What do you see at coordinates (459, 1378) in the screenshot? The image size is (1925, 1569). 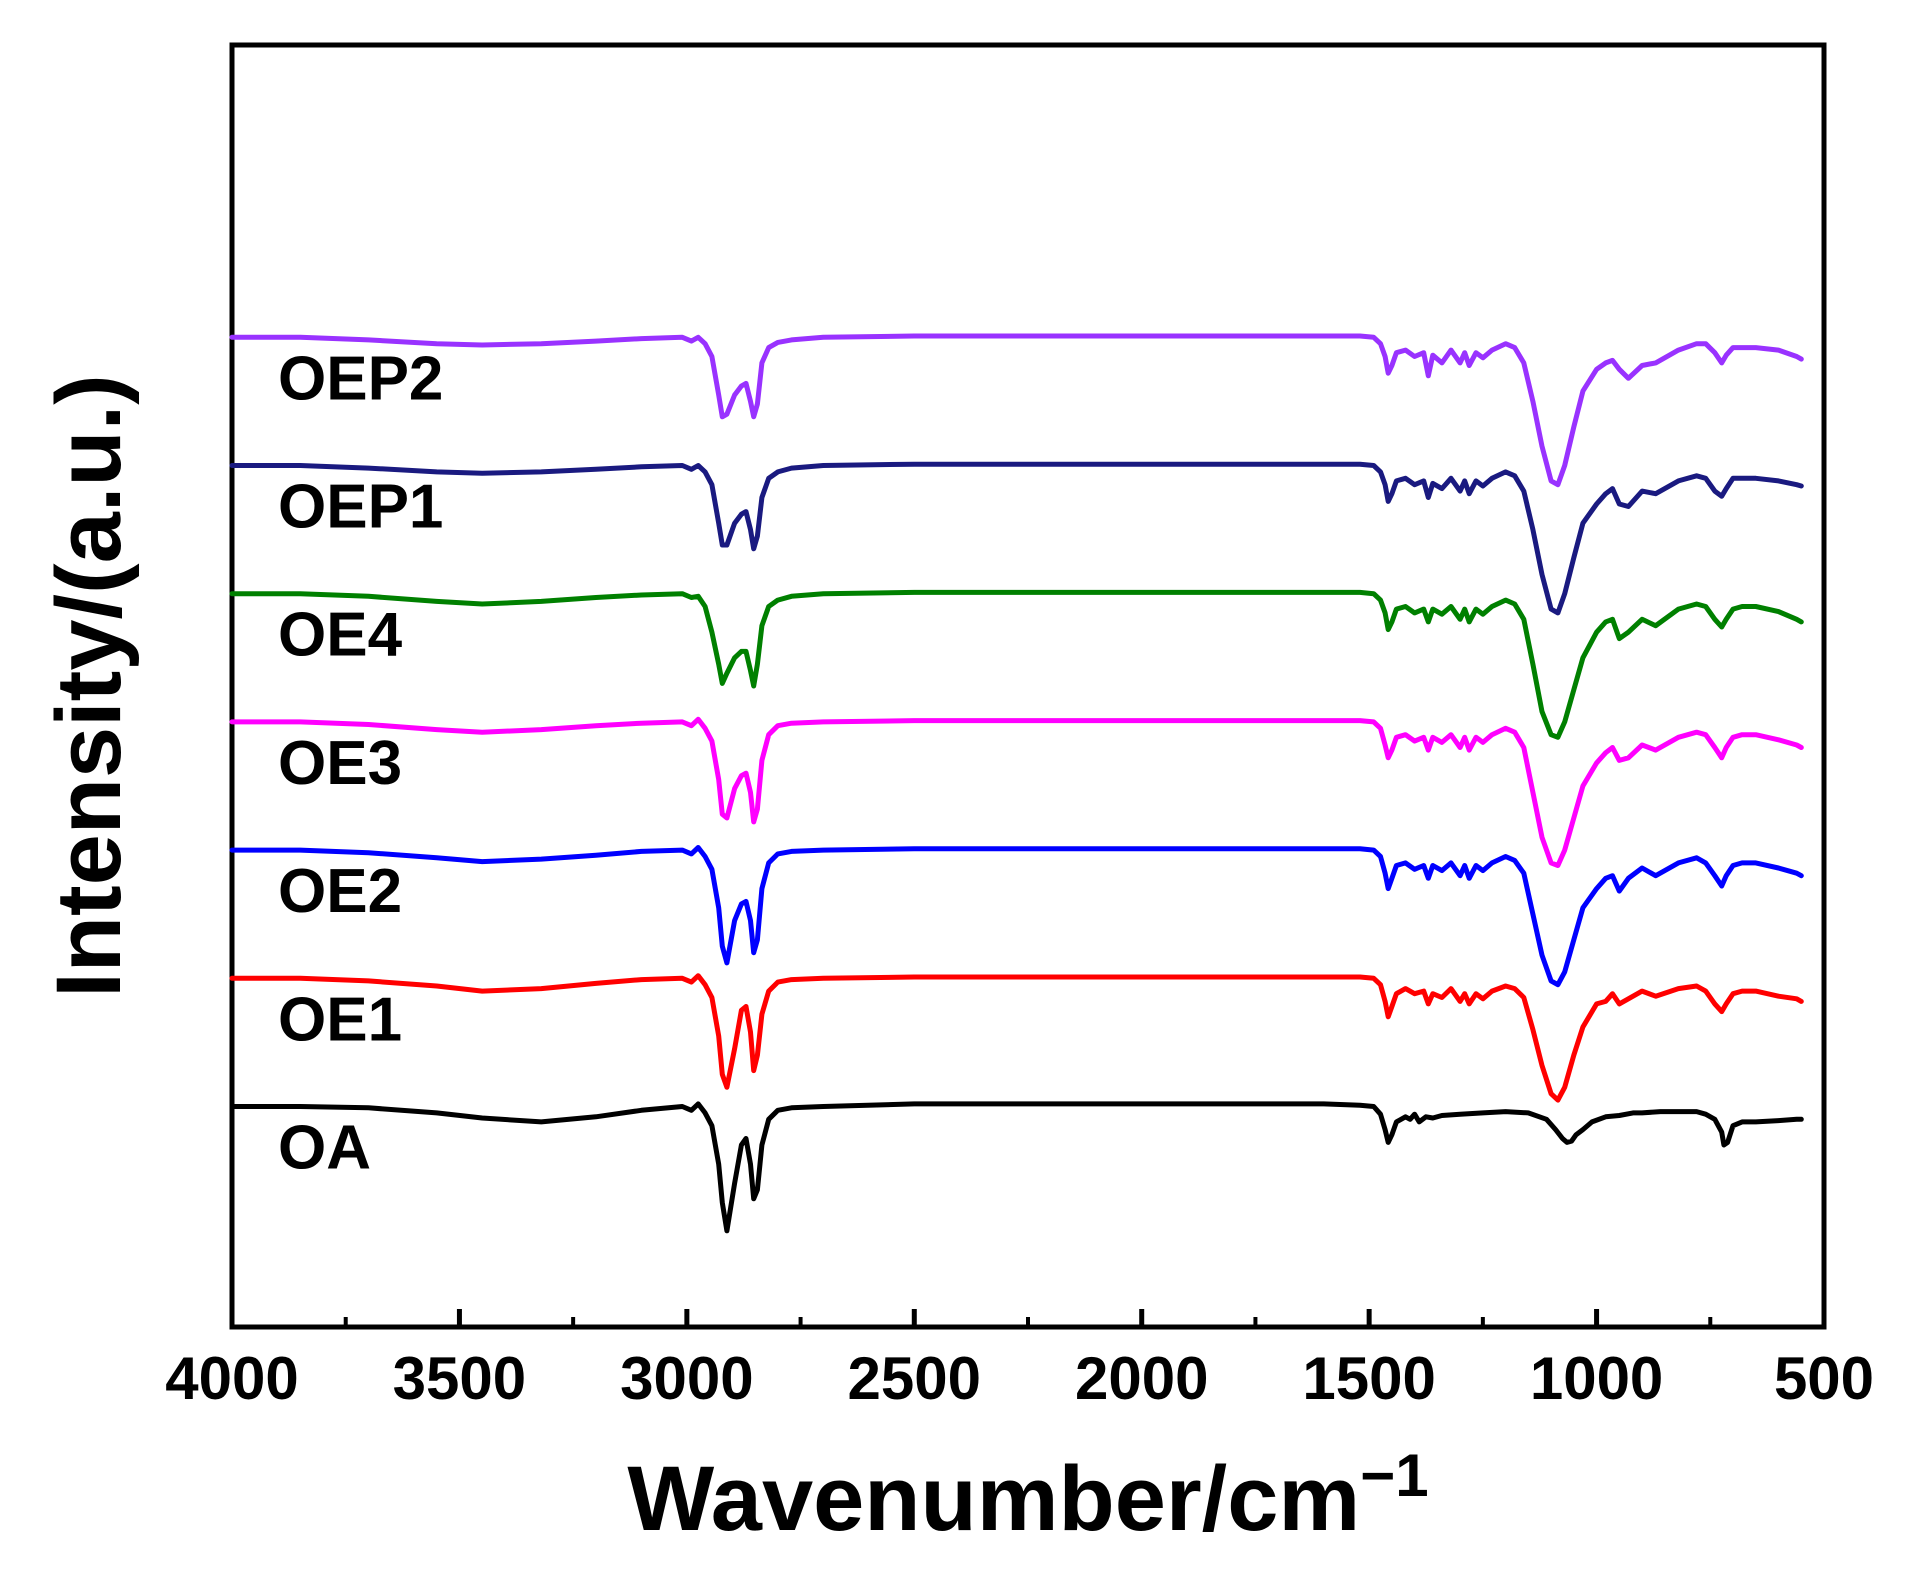 I see `x-tick-label: 3500` at bounding box center [459, 1378].